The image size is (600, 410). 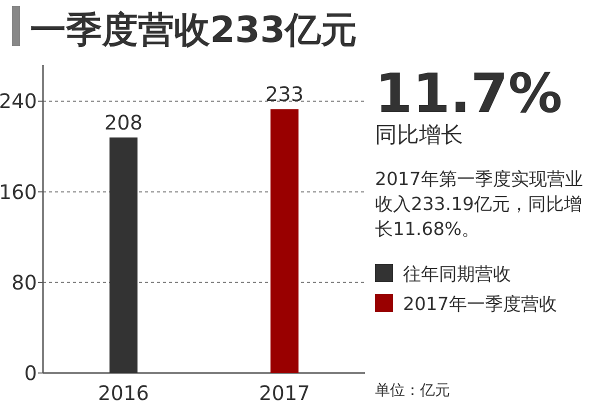 What do you see at coordinates (194, 30) in the screenshot?
I see `chart-title: 一季度营收233亿元` at bounding box center [194, 30].